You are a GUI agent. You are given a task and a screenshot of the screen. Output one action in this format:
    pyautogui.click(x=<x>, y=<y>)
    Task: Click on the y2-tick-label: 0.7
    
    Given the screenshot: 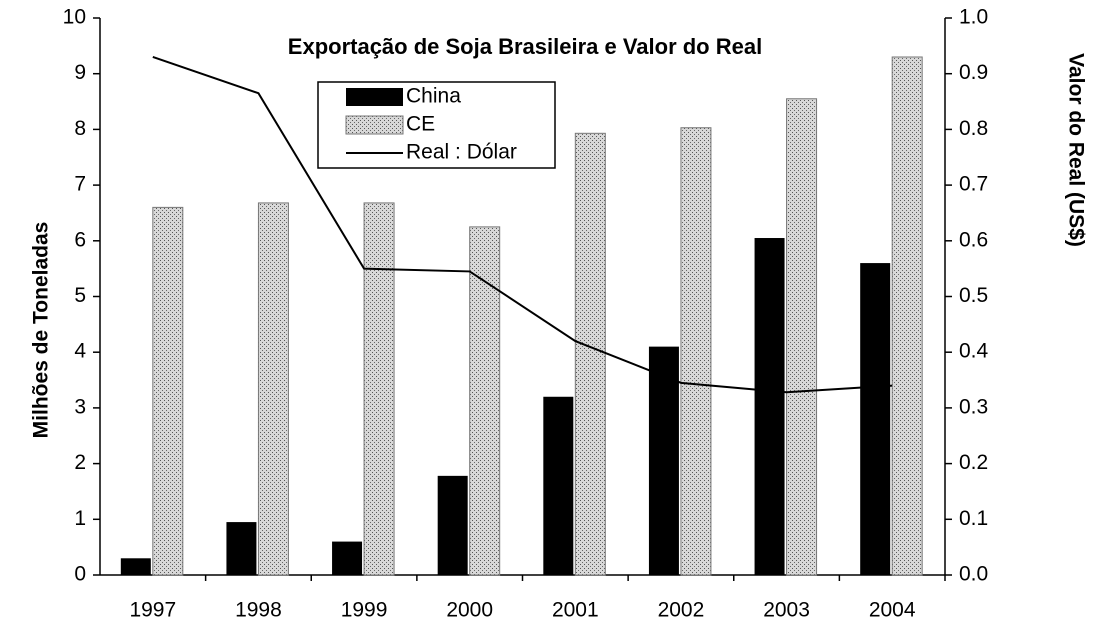 What is the action you would take?
    pyautogui.click(x=973, y=184)
    